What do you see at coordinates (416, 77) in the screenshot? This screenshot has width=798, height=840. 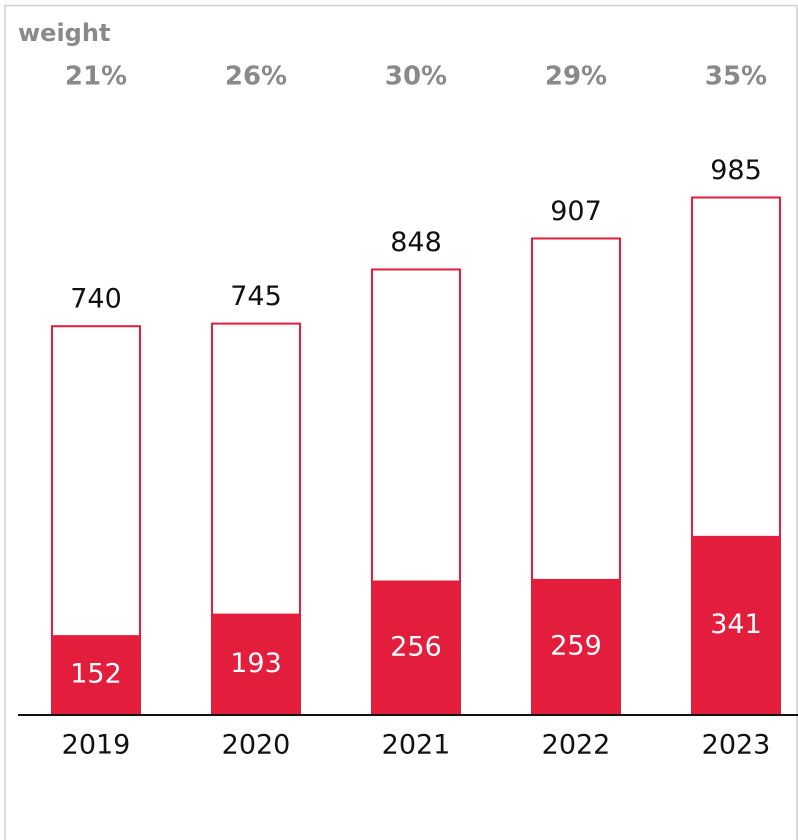 I see `weight-label: 30%` at bounding box center [416, 77].